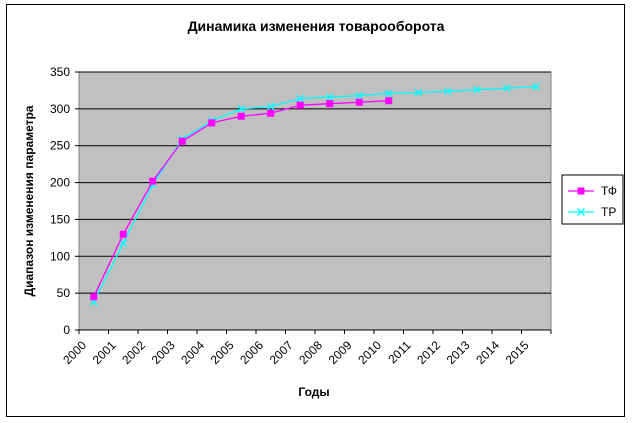  I want to click on x-tick-label: 2000, so click(74, 352).